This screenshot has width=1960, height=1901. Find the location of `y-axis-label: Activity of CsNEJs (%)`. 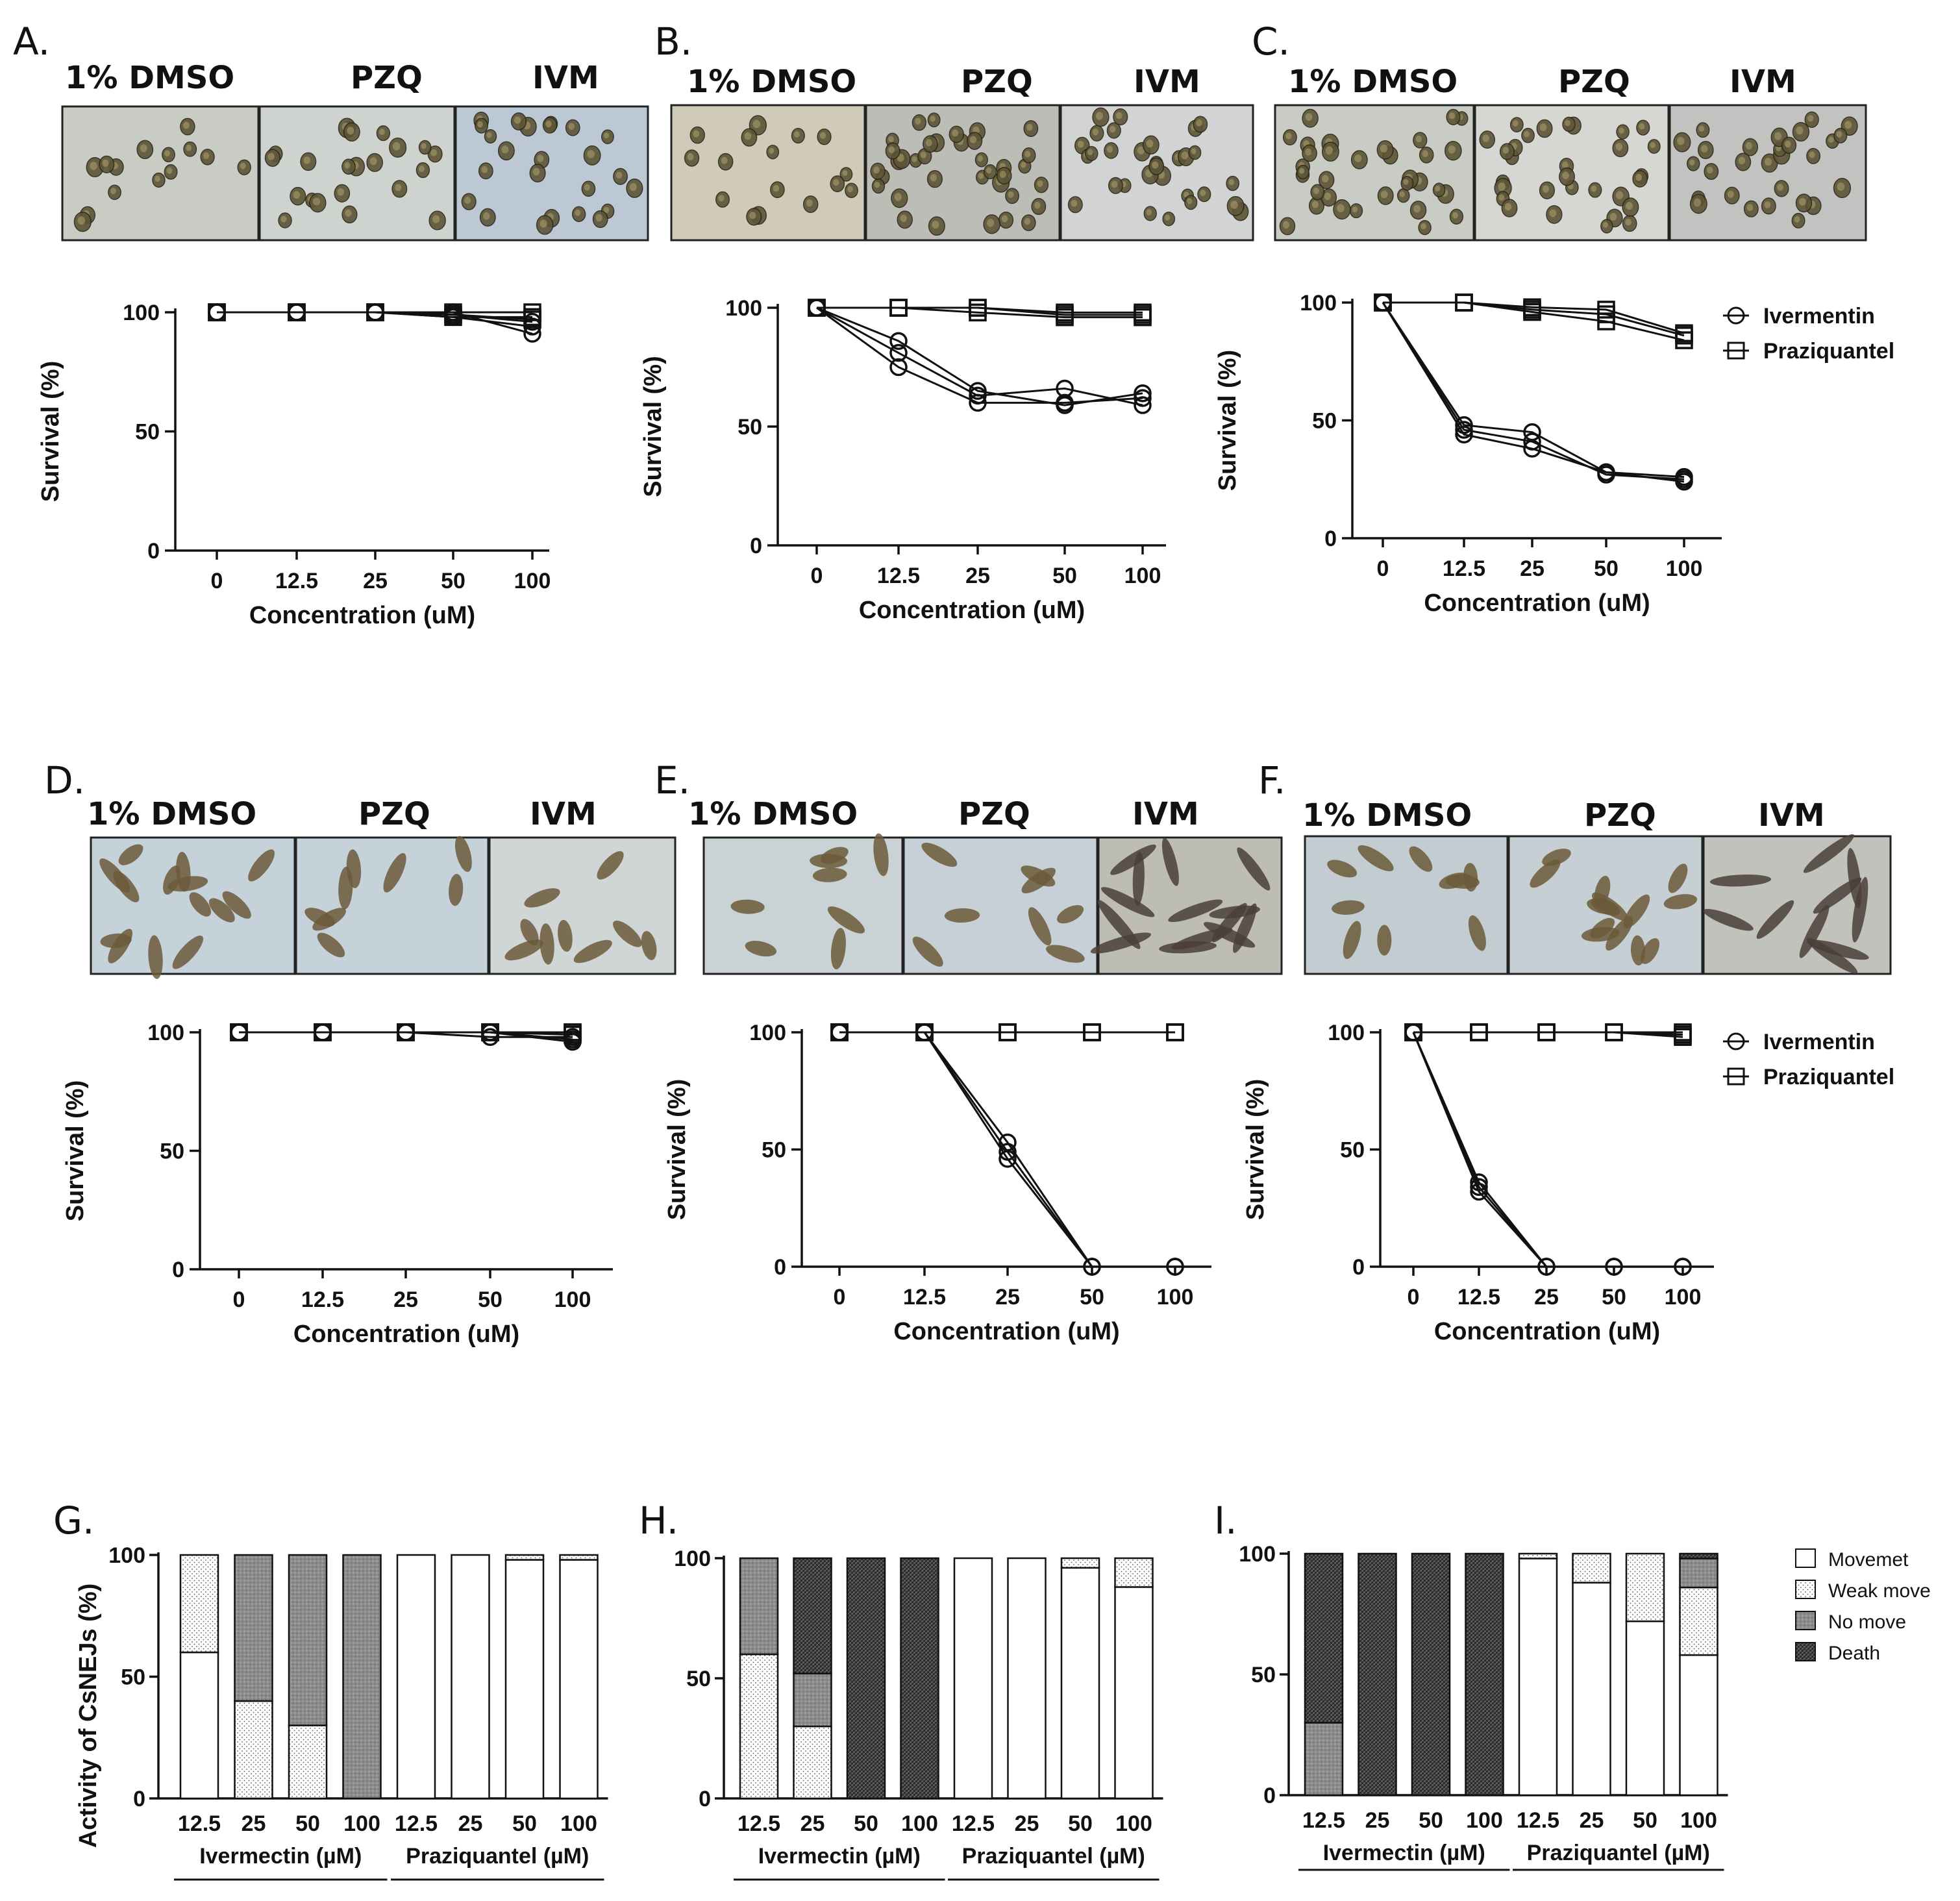

y-axis-label: Activity of CsNEJs (%) is located at coordinates (88, 1716).